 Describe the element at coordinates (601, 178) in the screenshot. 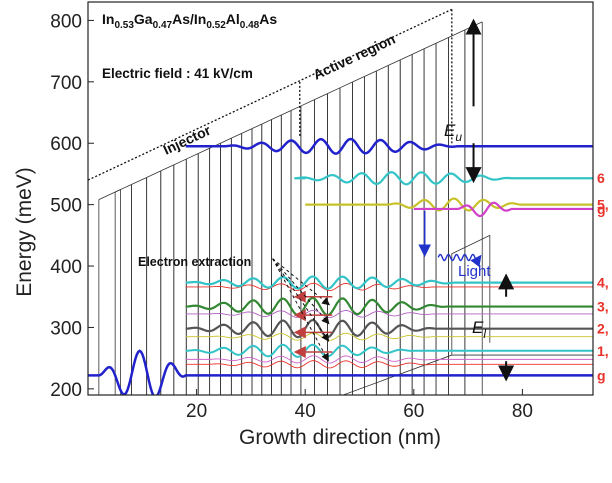

I see `level-label: 6` at that location.